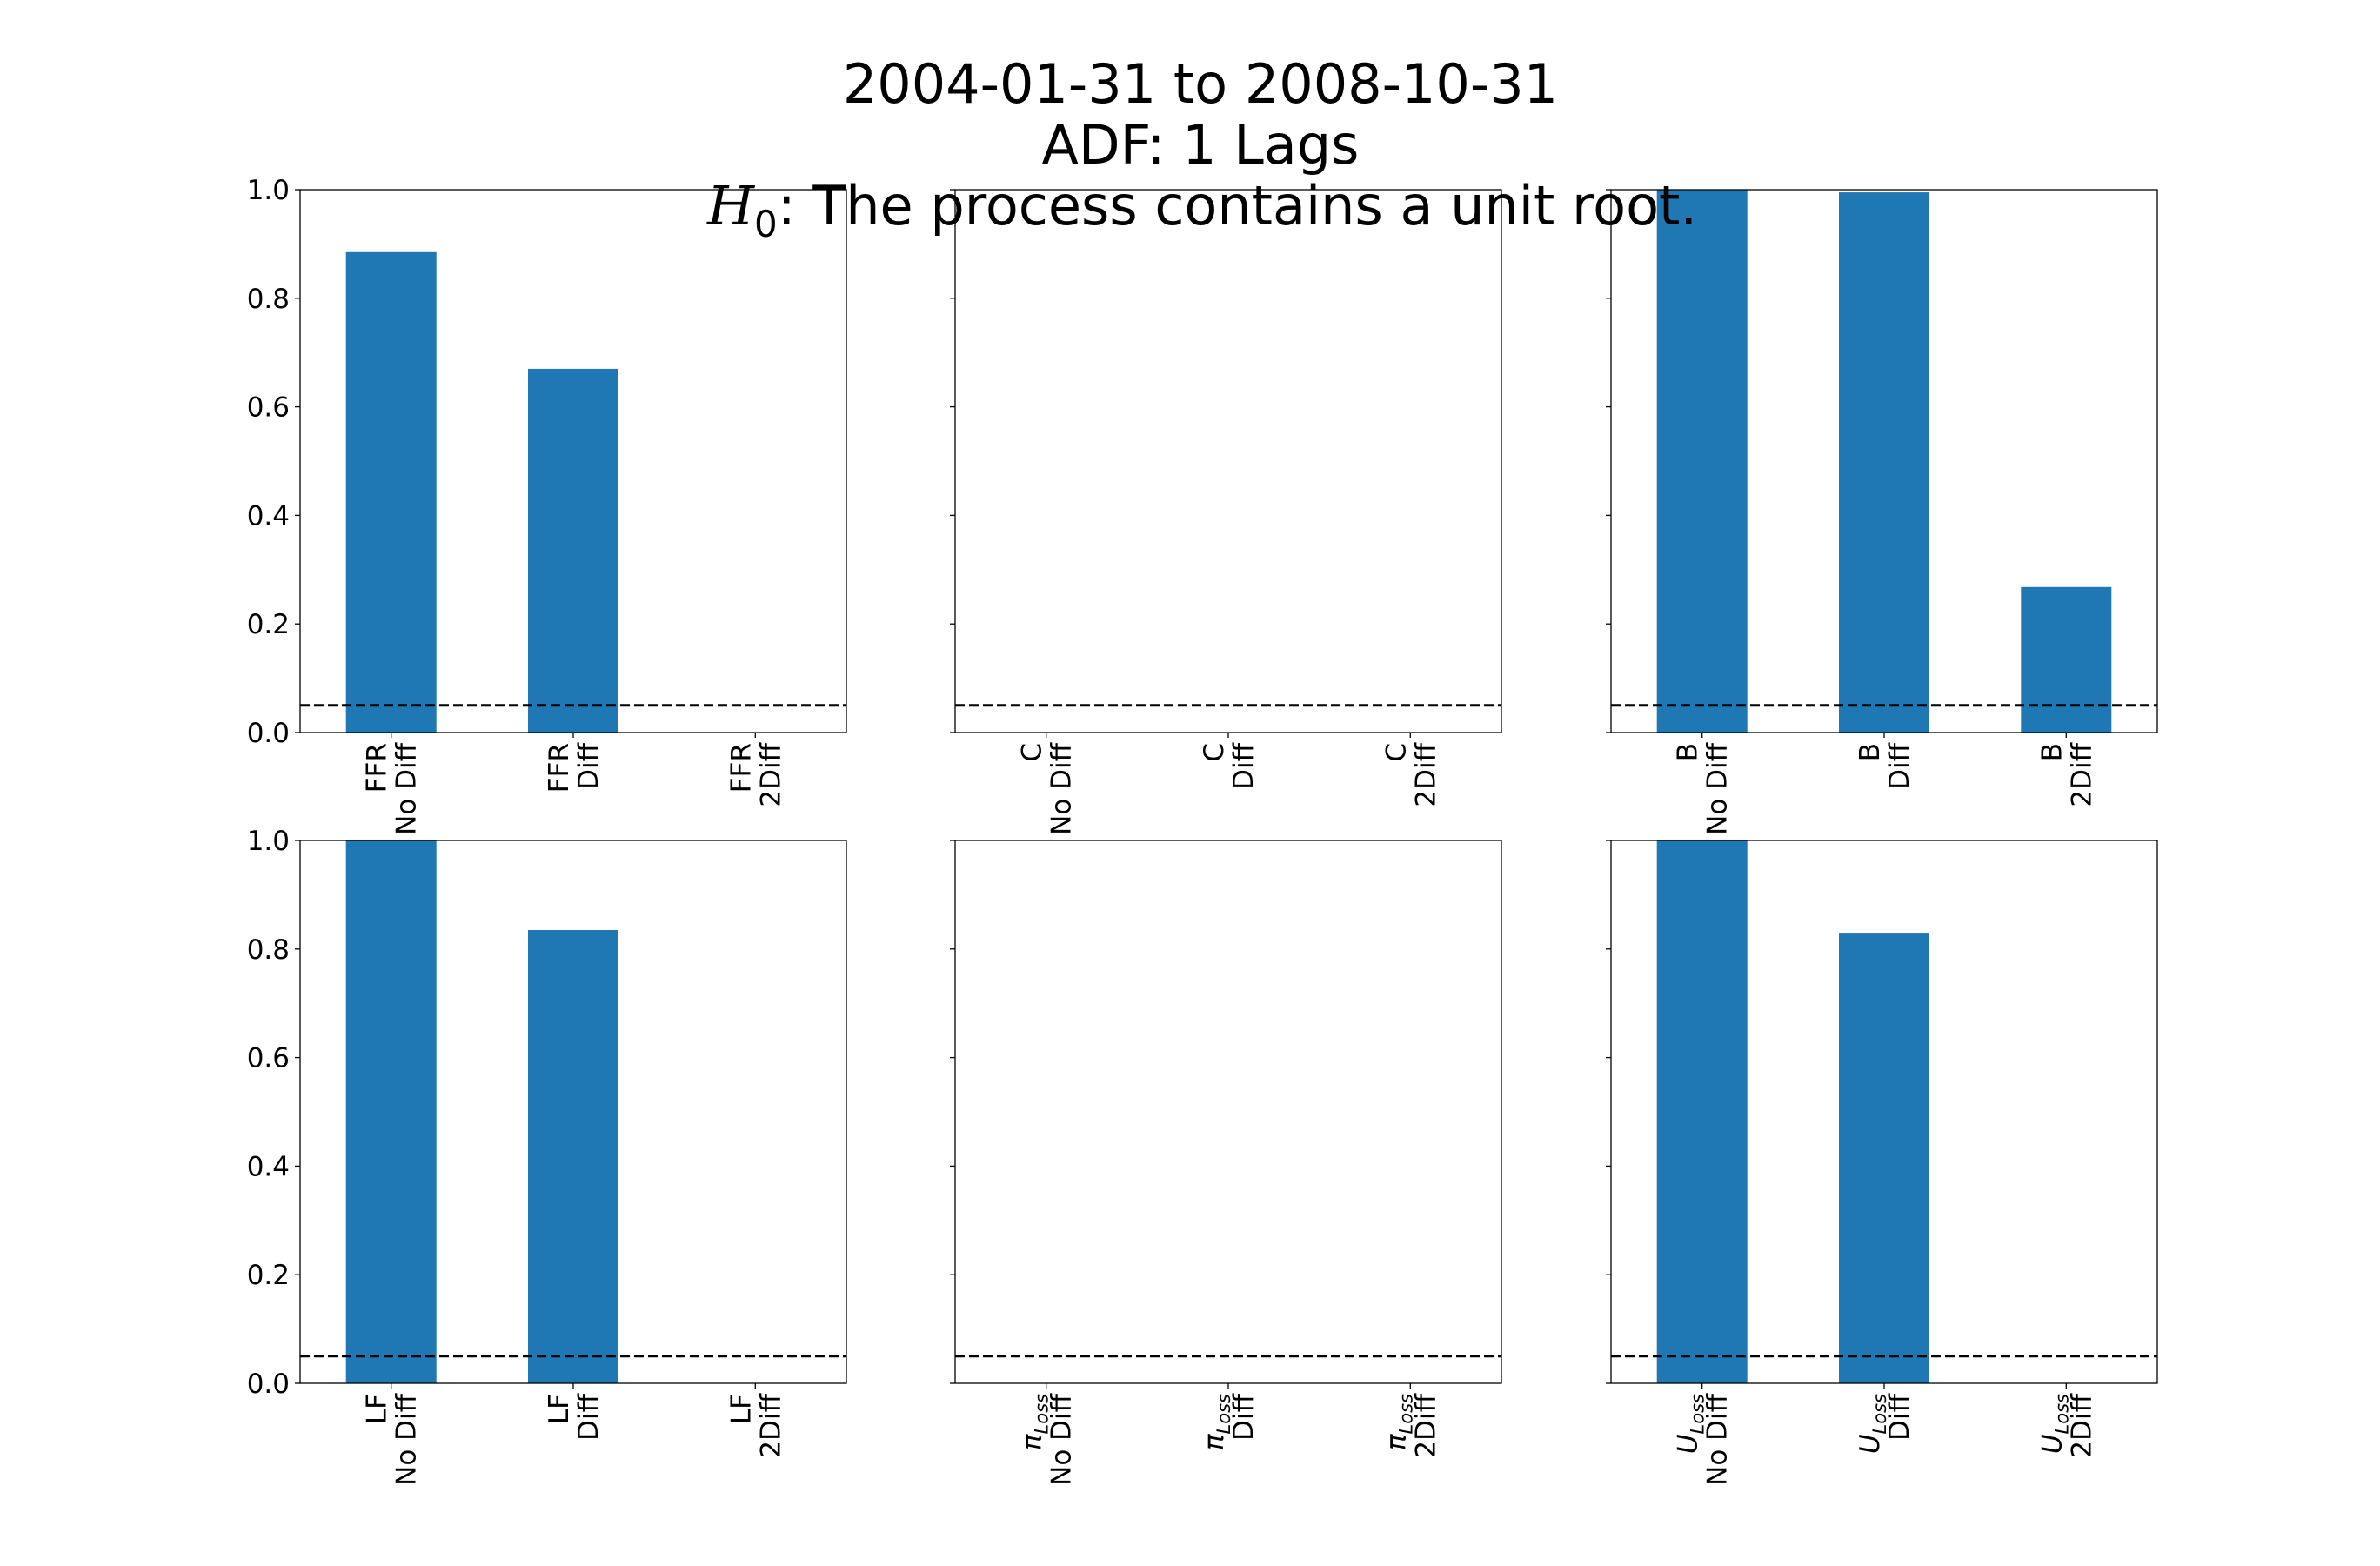 The image size is (2380, 1566). What do you see at coordinates (741, 1409) in the screenshot?
I see `xtick-var-bottom-left-2: LF` at bounding box center [741, 1409].